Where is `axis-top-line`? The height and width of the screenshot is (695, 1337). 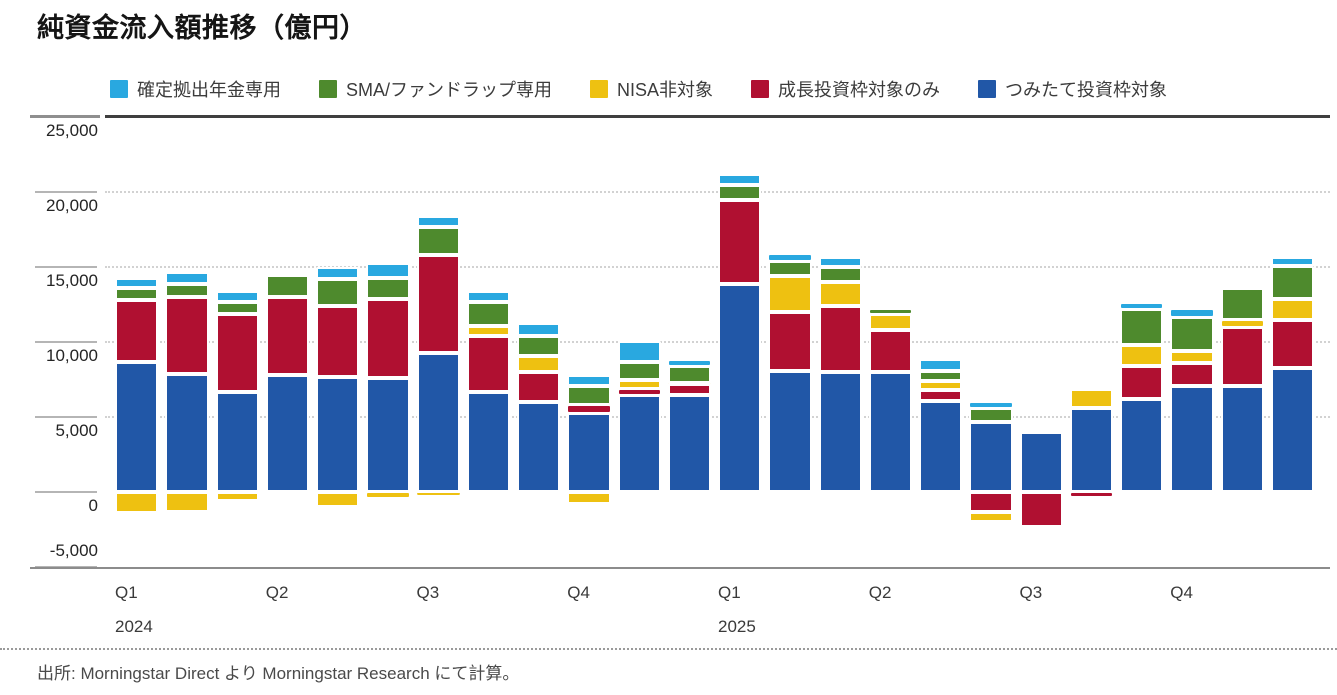 axis-top-line is located at coordinates (717, 116).